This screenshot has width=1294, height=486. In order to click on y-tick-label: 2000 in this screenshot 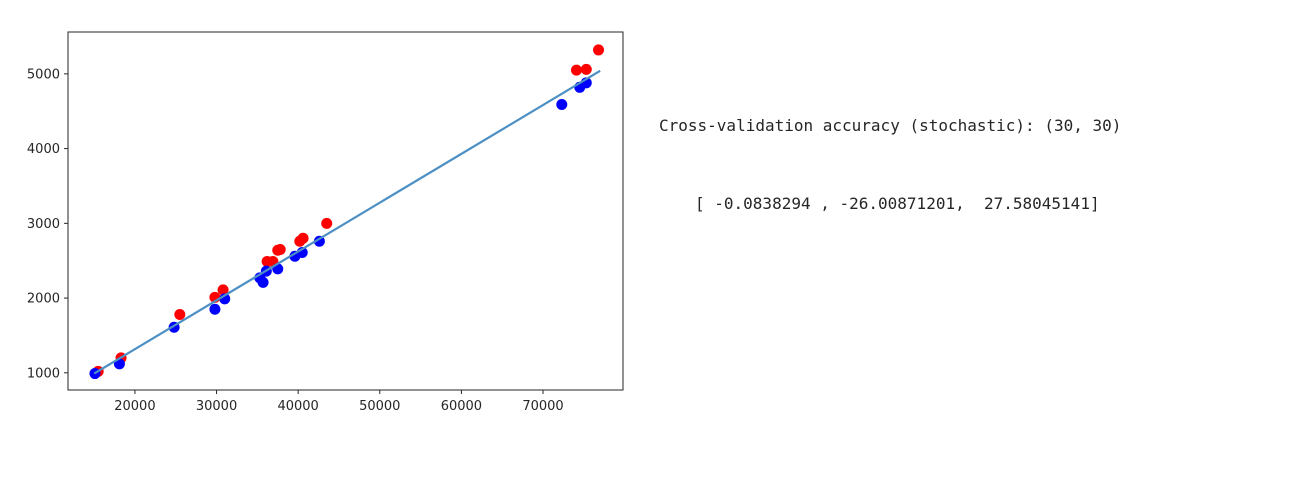, I will do `click(43, 299)`.